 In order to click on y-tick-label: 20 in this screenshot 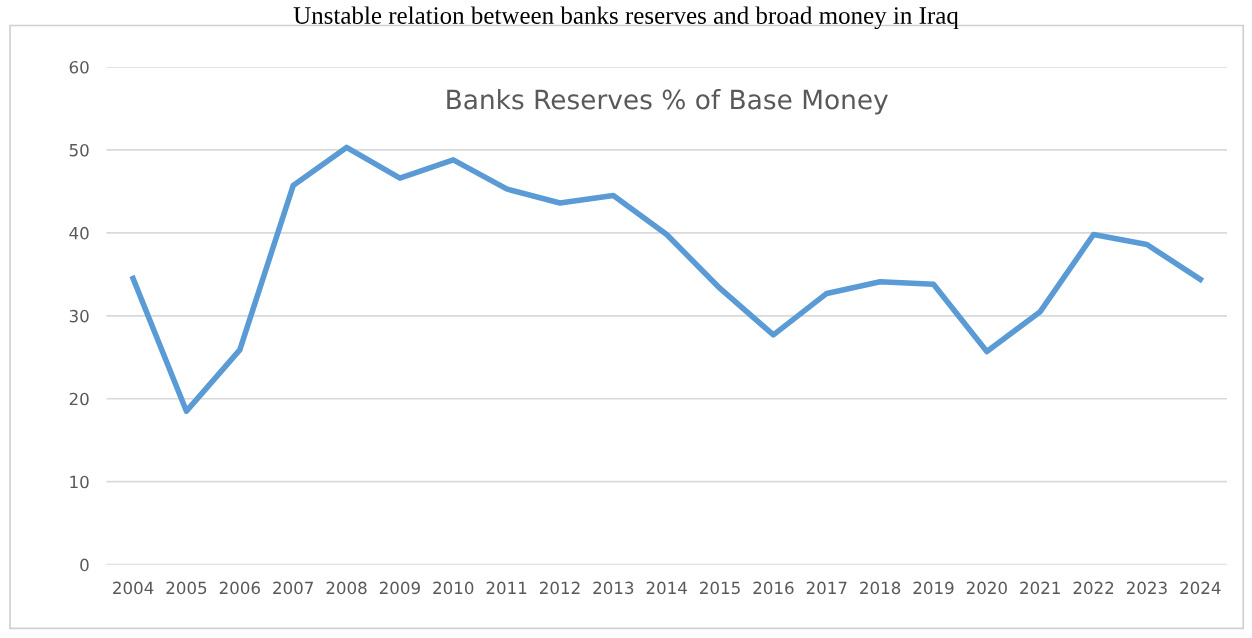, I will do `click(79, 399)`.